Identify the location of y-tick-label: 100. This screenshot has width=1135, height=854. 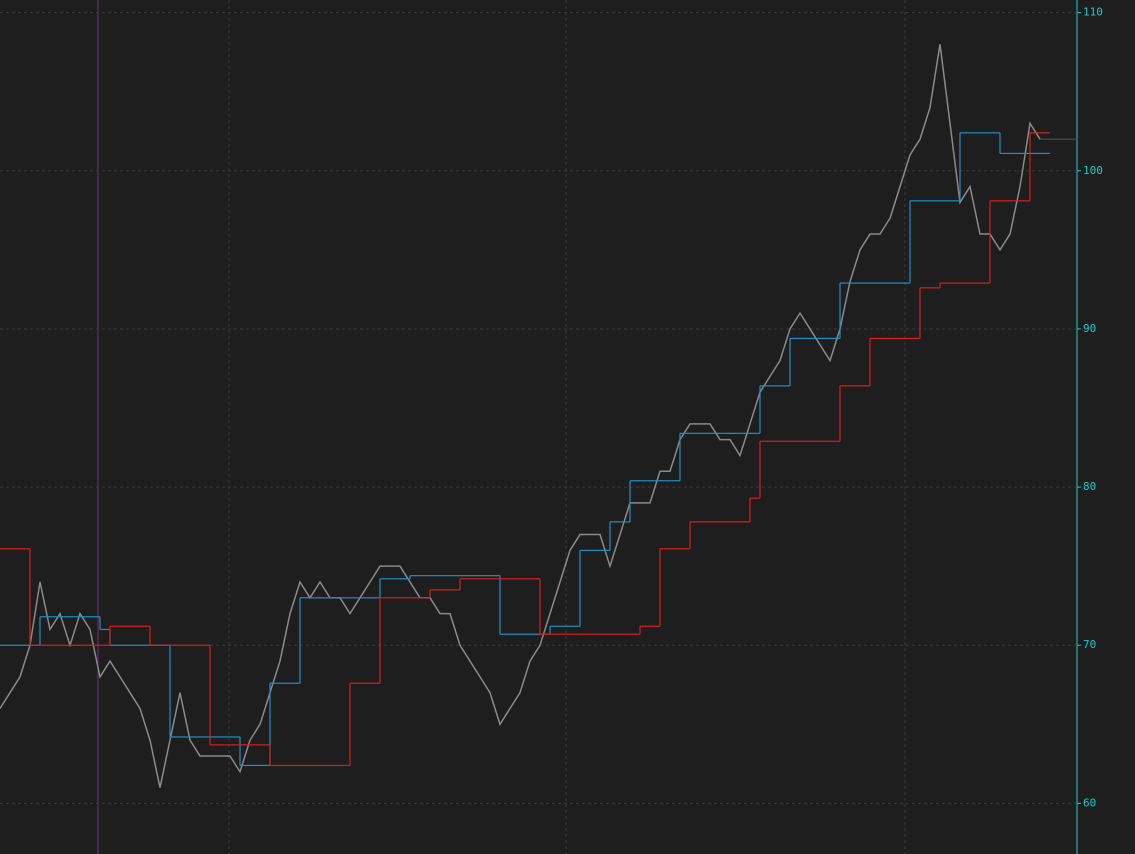
(1093, 170).